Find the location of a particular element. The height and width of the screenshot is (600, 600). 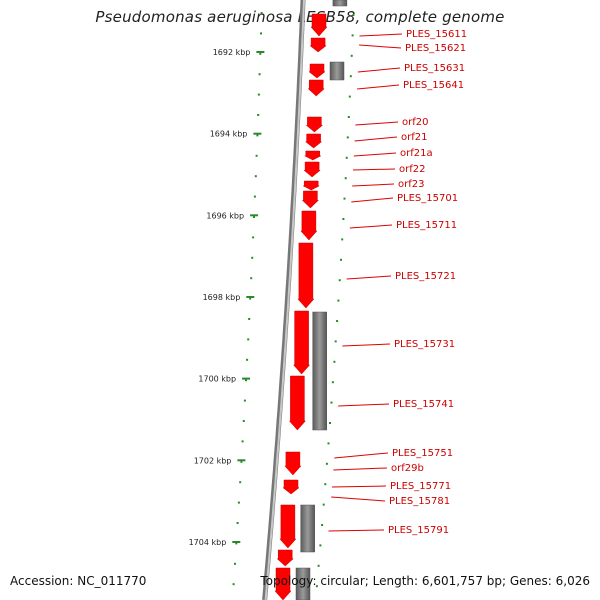

gene-label: orf29b is located at coordinates (407, 468).